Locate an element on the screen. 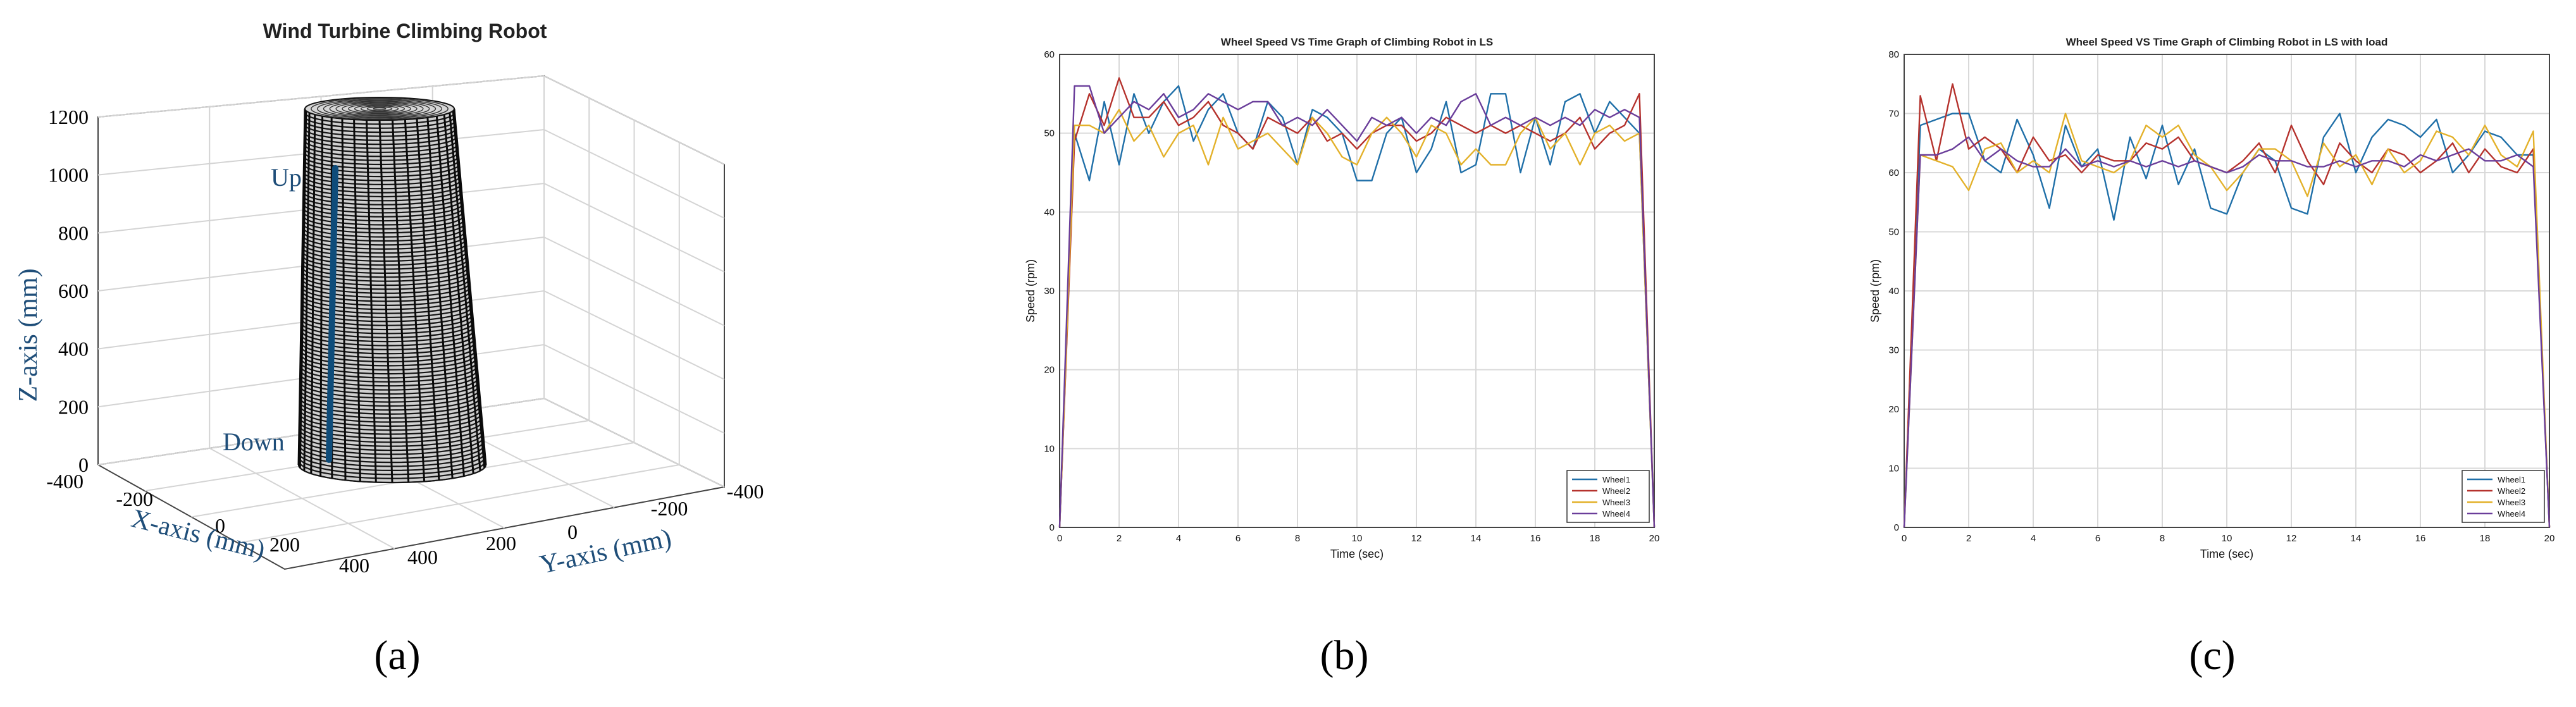  title-a: Wind Turbine Climbing Robot is located at coordinates (405, 31).